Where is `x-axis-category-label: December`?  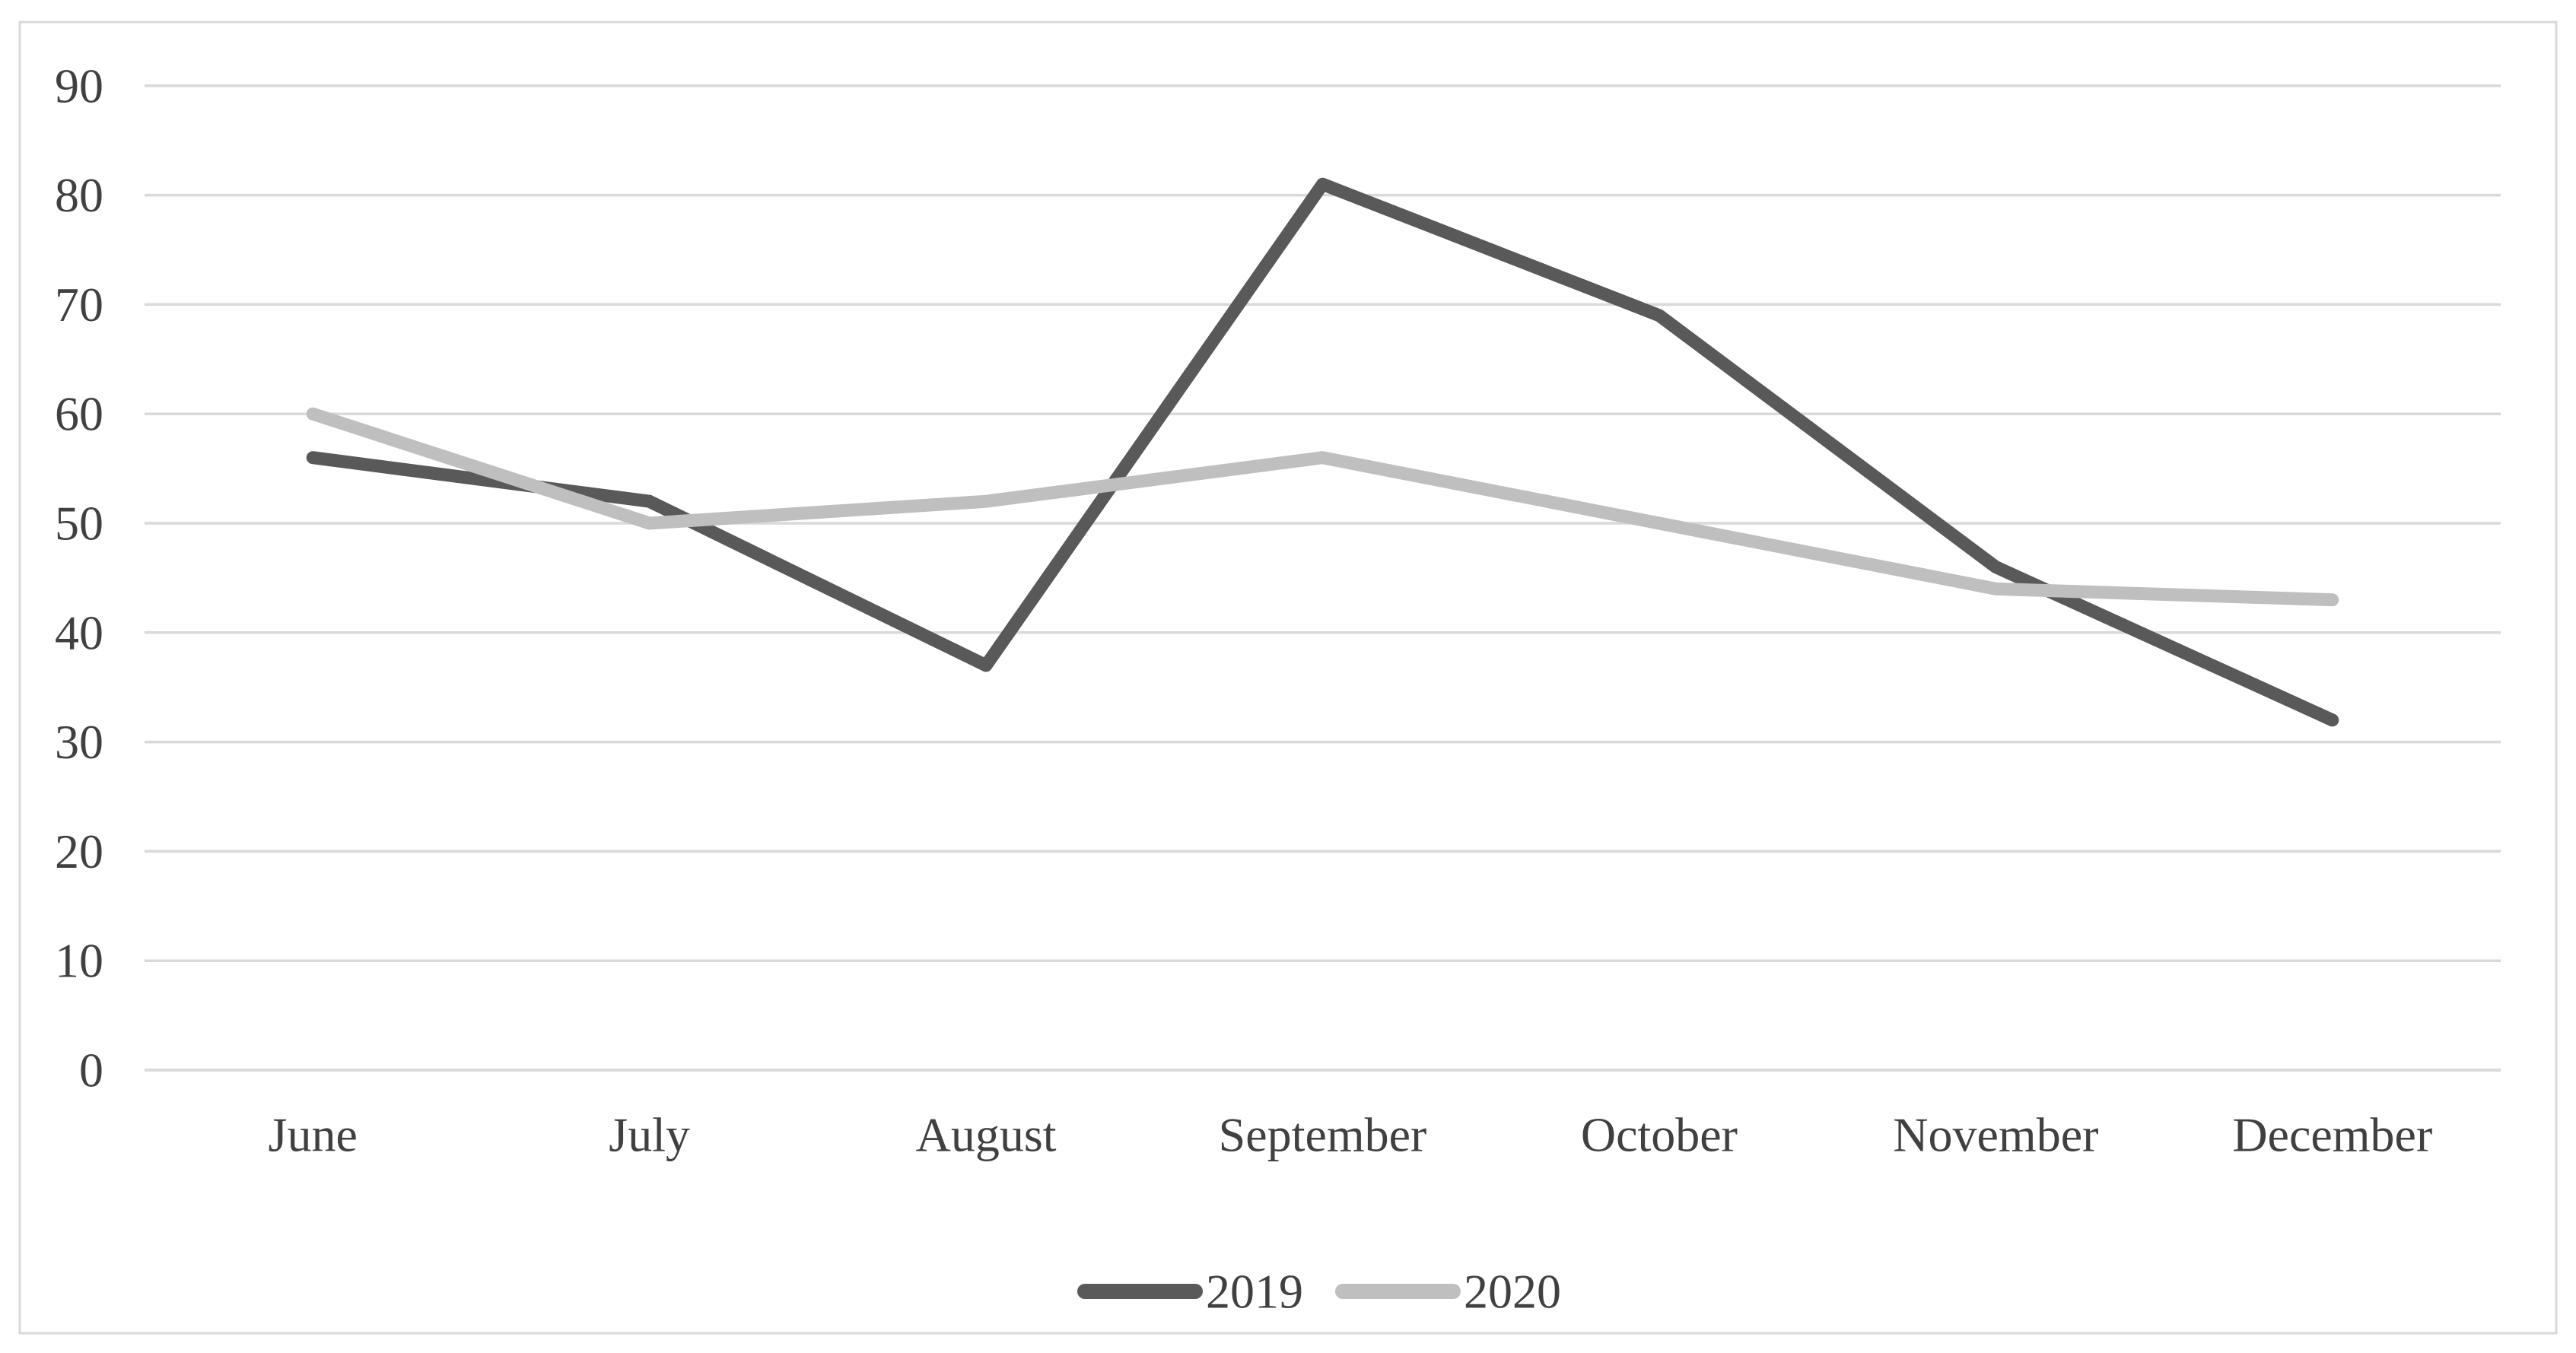
x-axis-category-label: December is located at coordinates (2332, 1135).